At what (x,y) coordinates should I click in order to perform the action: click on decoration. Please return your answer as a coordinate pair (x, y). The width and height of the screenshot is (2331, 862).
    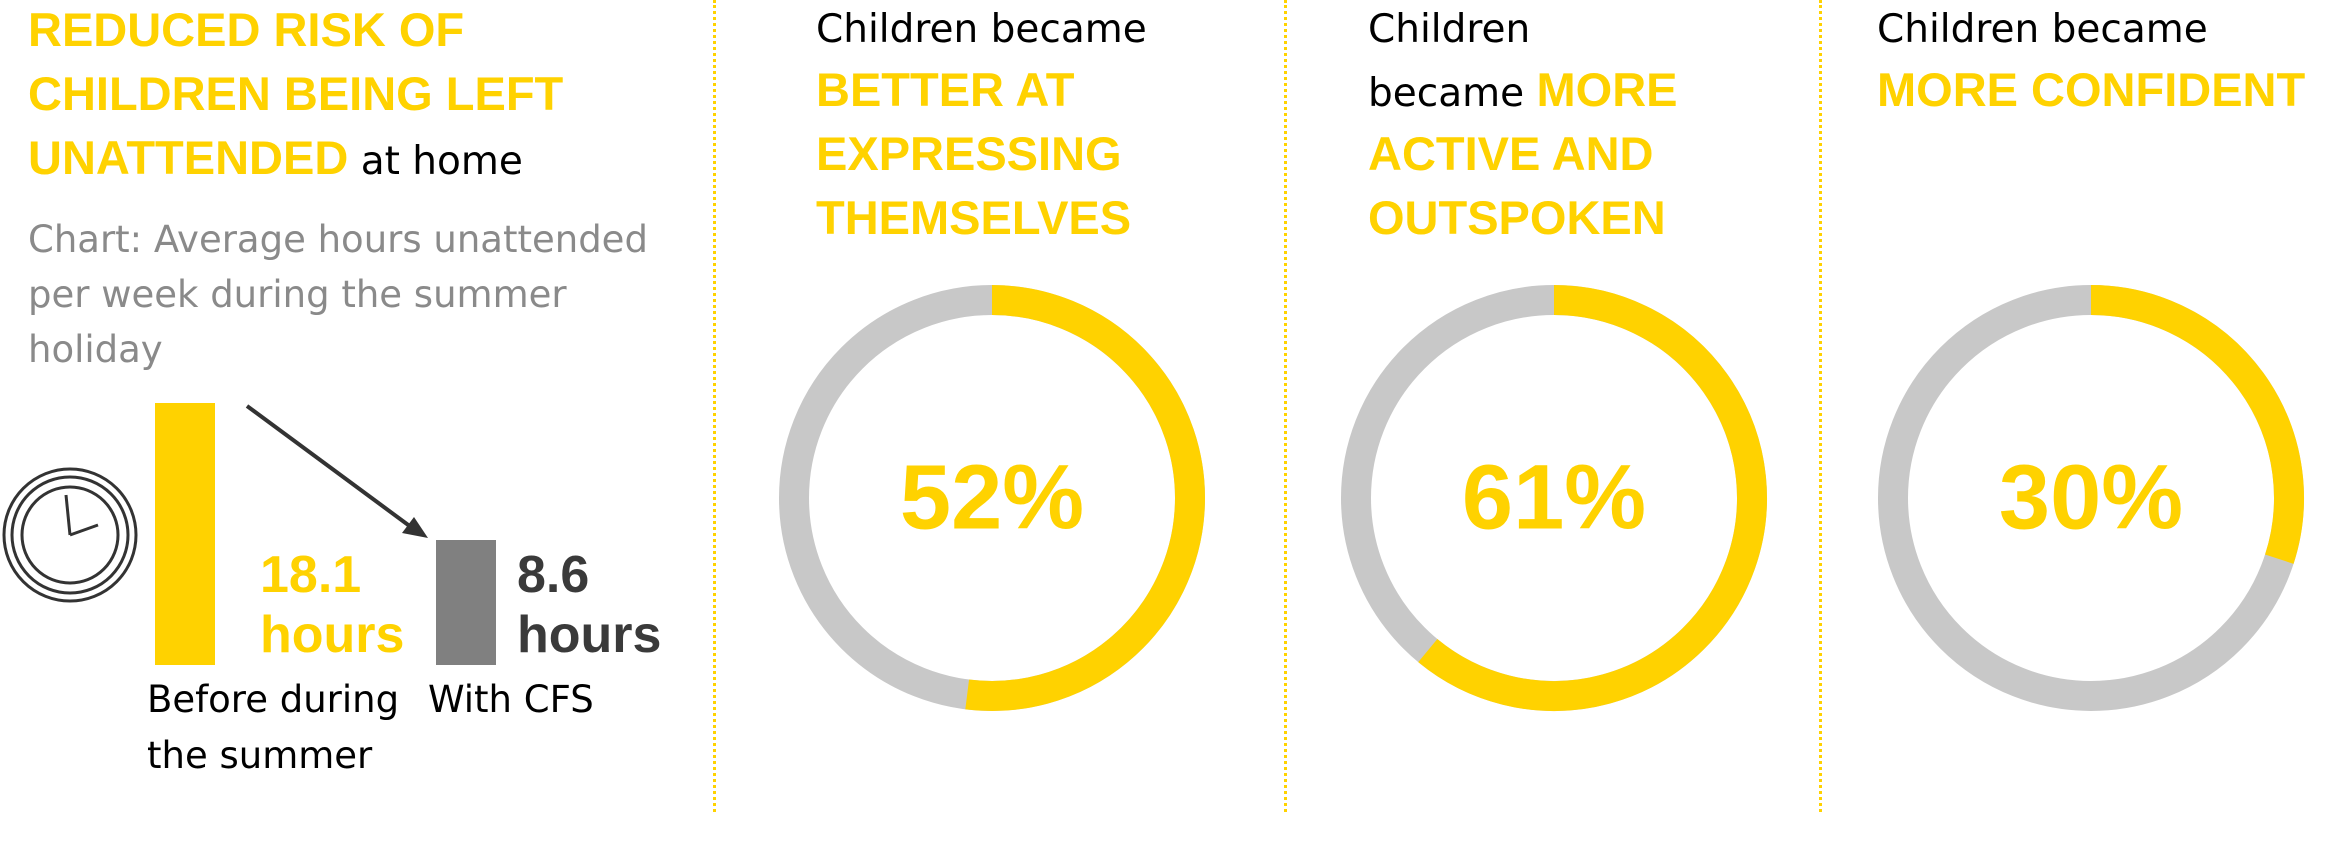
    Looking at the image, I should click on (215, 503).